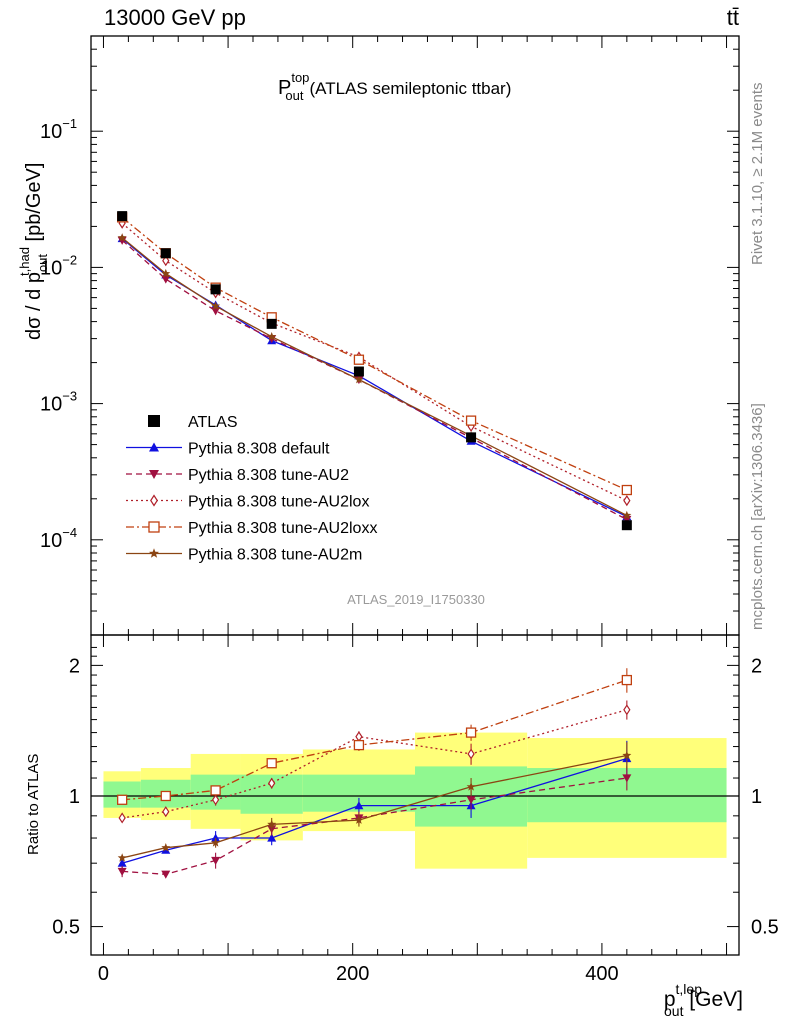 The image size is (786, 1024). Describe the element at coordinates (66, 928) in the screenshot. I see `ratio-y-tick-label-2: 0.5` at that location.